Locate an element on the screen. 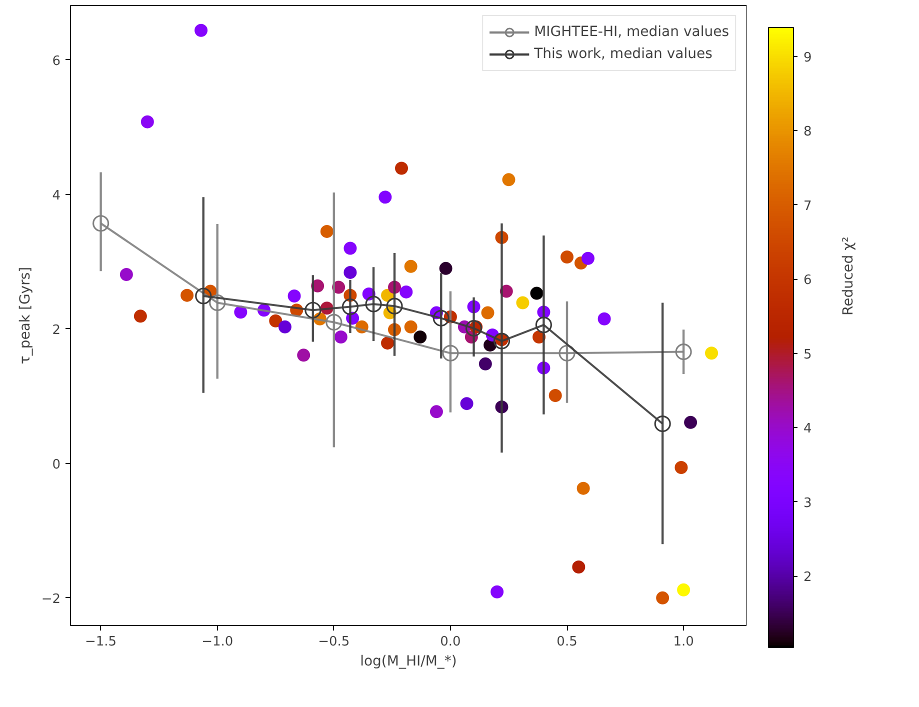 Image resolution: width=919 pixels, height=707 pixels. y-tick-label: −2 is located at coordinates (51, 599).